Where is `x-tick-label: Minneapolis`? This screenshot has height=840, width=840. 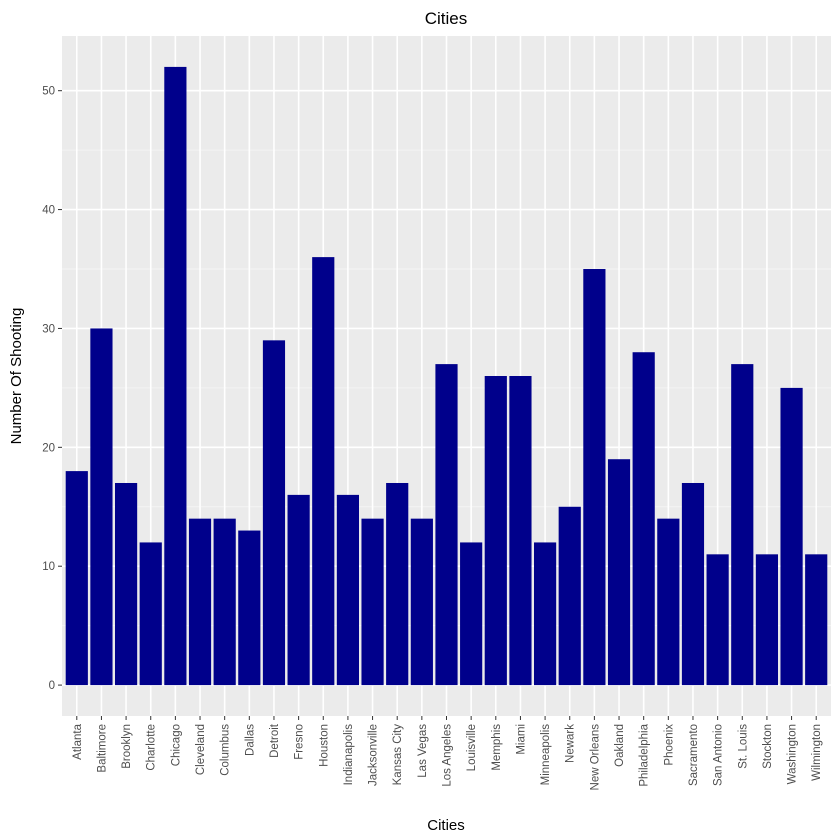 x-tick-label: Minneapolis is located at coordinates (546, 755).